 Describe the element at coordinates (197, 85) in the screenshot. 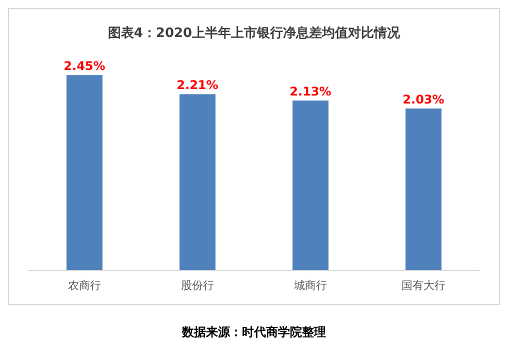

I see `data-label: 2.21%` at that location.